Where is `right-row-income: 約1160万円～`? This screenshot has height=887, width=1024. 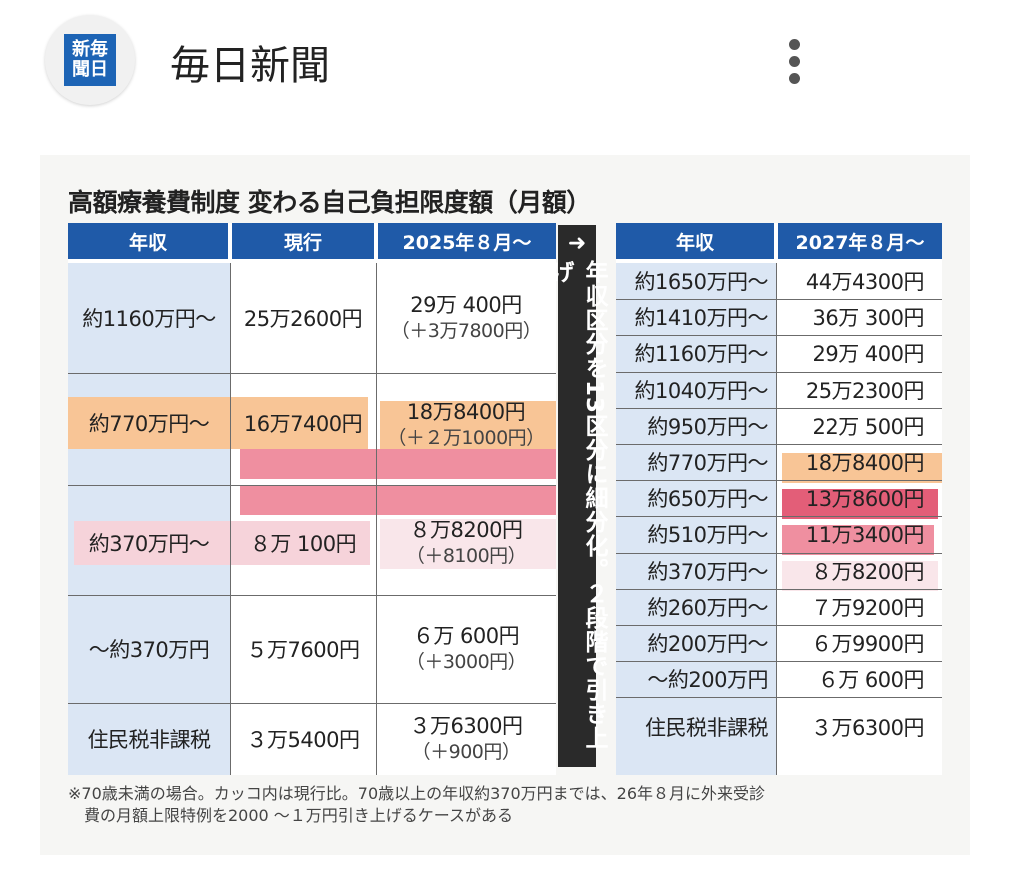
right-row-income: 約1160万円～ is located at coordinates (701, 354).